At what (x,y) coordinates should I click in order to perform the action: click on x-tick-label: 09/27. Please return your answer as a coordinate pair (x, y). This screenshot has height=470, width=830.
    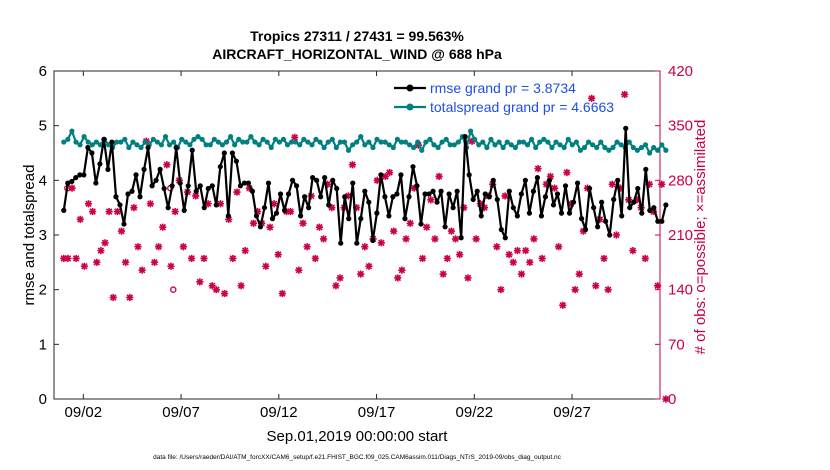
    Looking at the image, I should click on (572, 412).